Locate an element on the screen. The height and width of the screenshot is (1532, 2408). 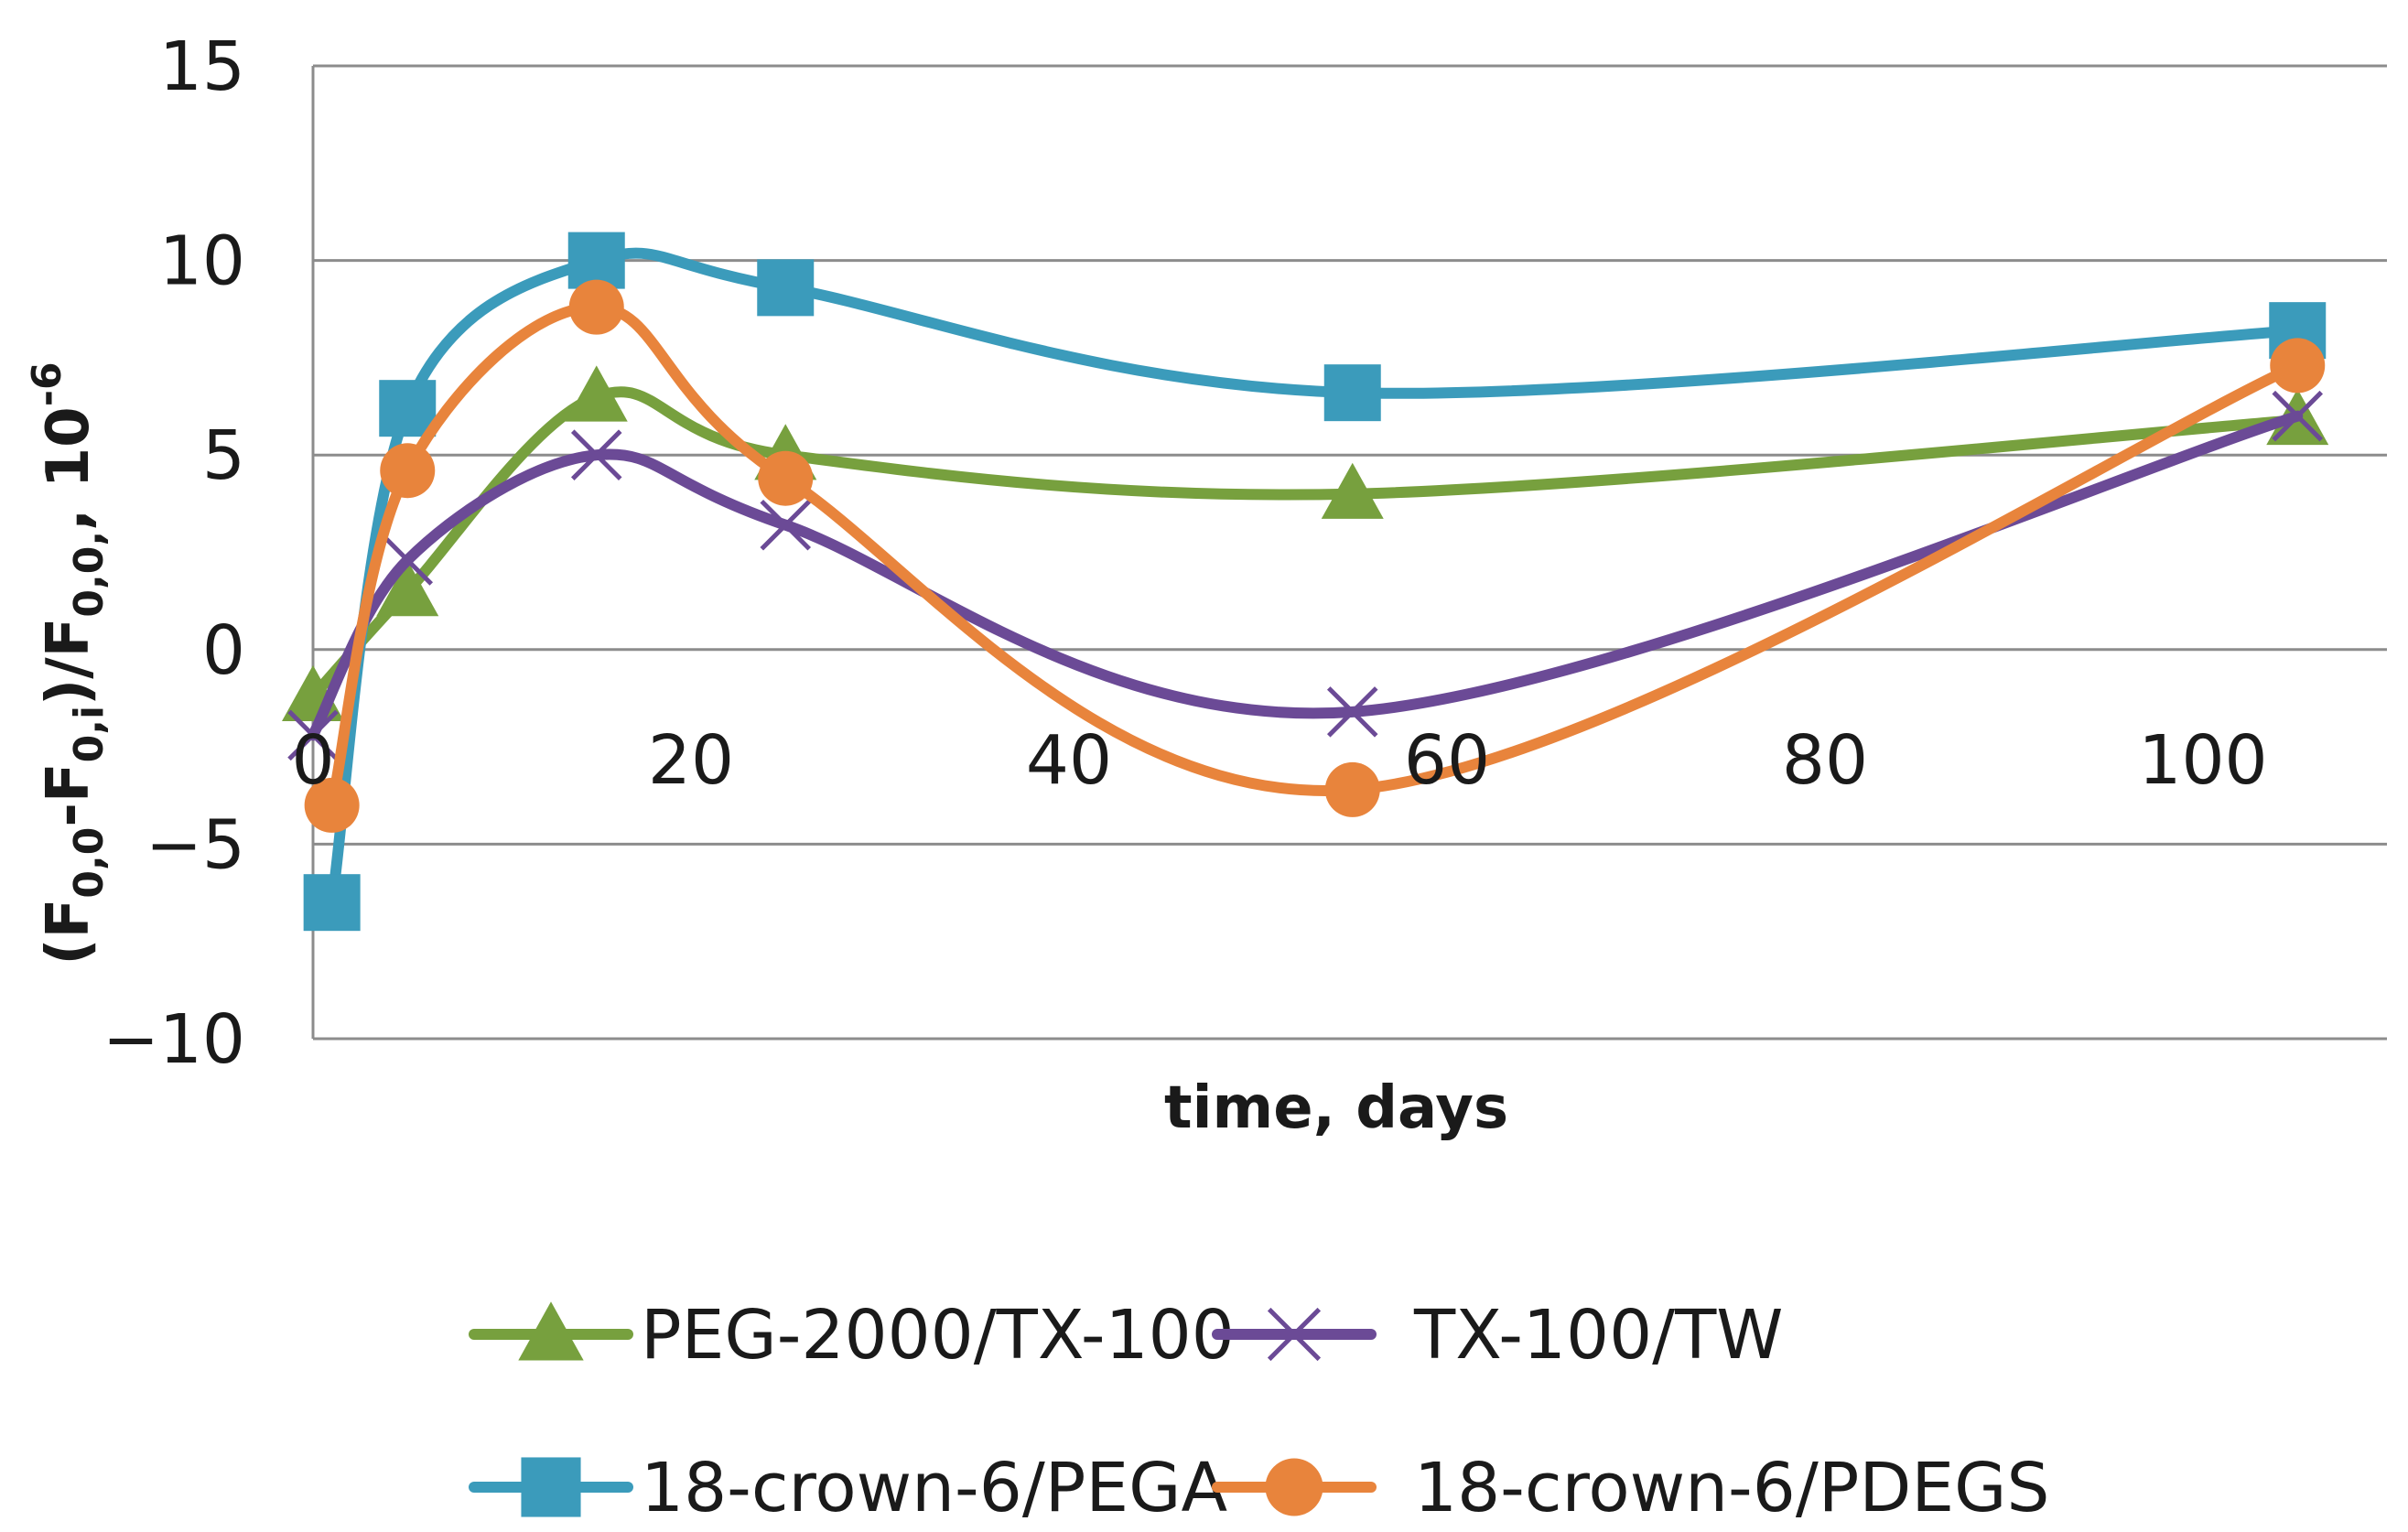
x-tick-label: 20 is located at coordinates (691, 760).